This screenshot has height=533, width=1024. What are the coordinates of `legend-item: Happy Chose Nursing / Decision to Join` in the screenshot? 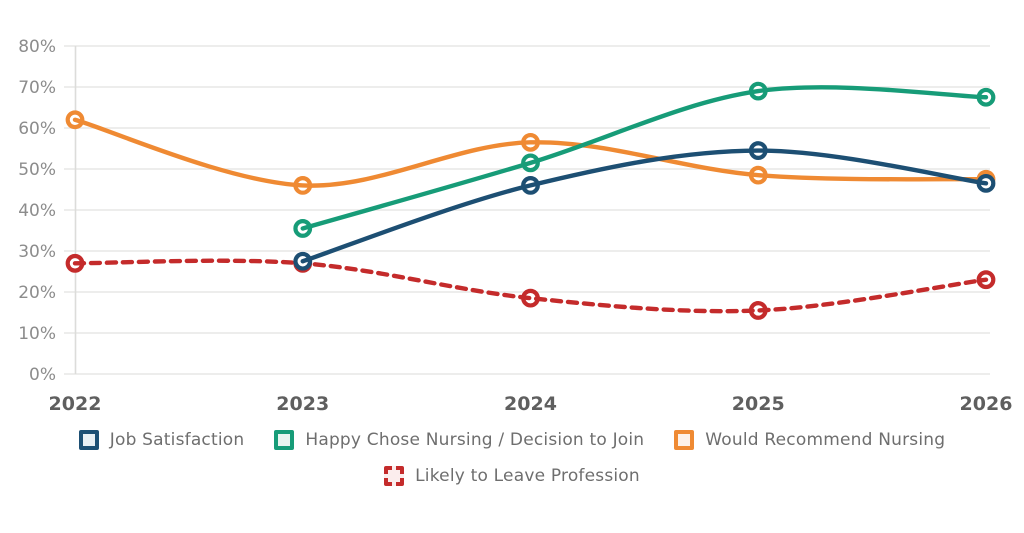 It's located at (459, 440).